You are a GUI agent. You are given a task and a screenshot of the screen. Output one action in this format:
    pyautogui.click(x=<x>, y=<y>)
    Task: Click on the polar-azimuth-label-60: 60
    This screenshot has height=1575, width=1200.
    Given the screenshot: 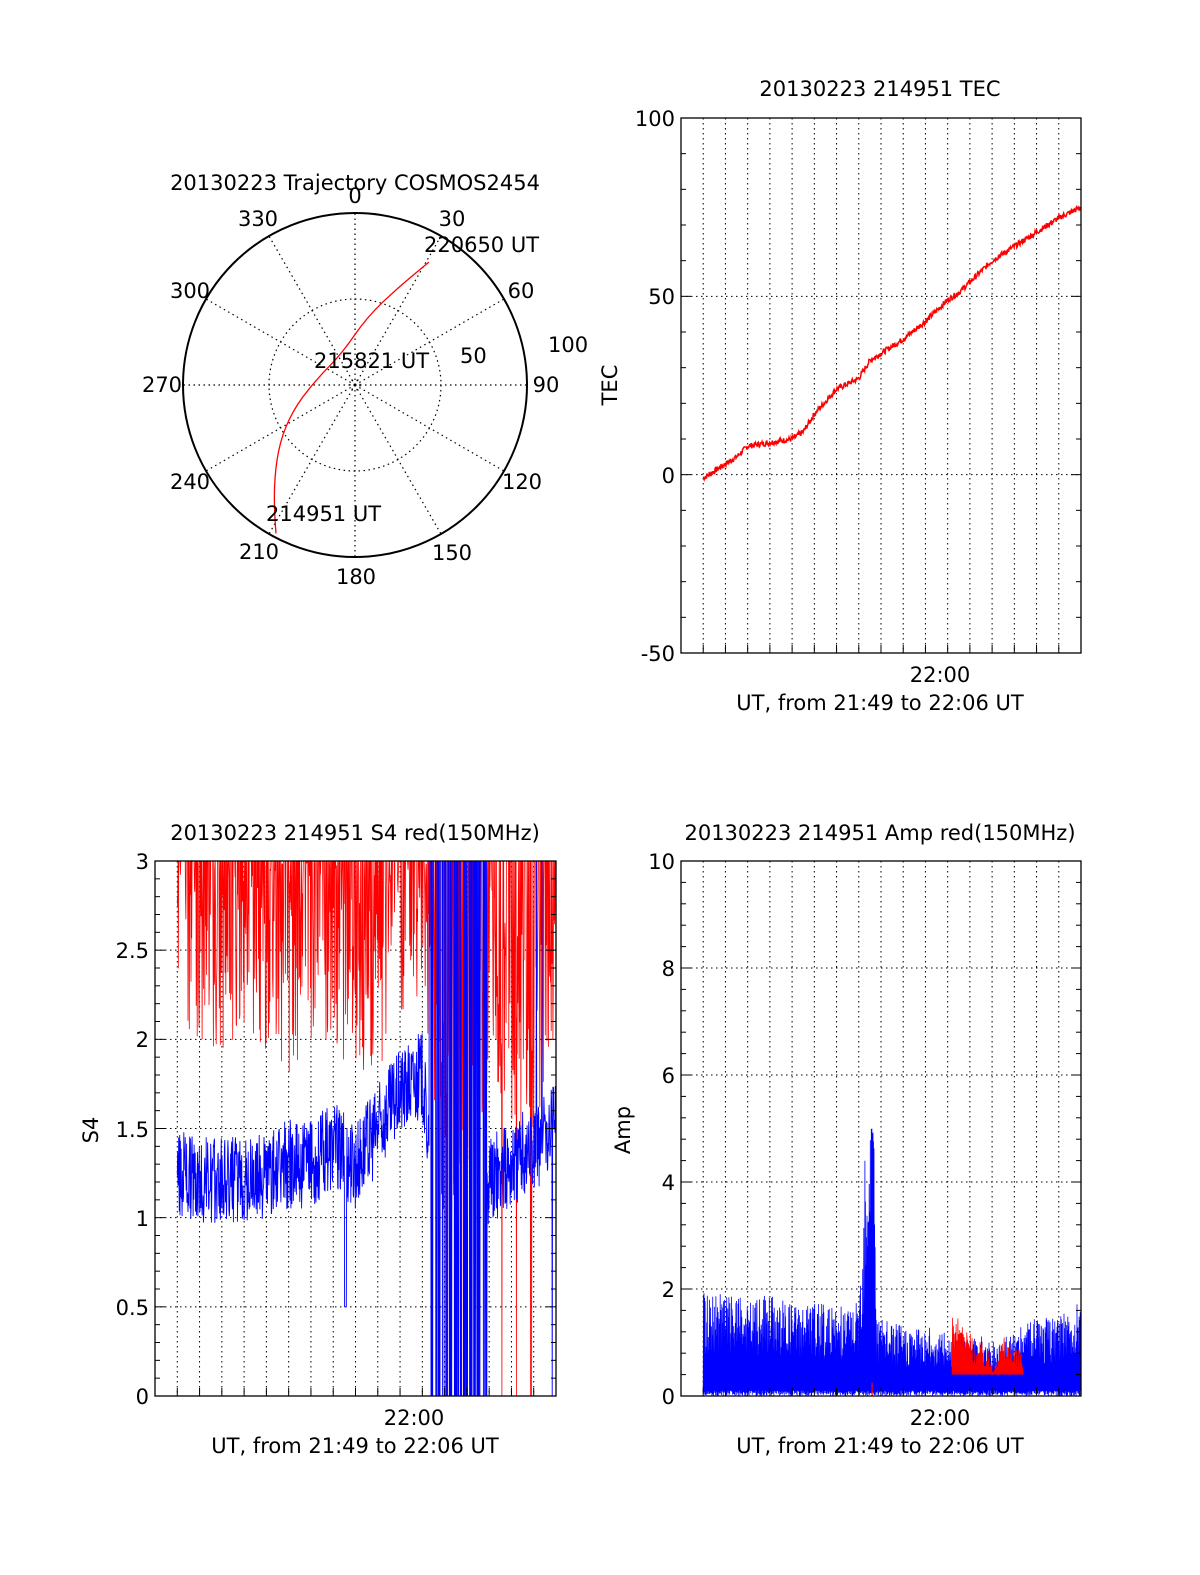 What is the action you would take?
    pyautogui.click(x=521, y=291)
    